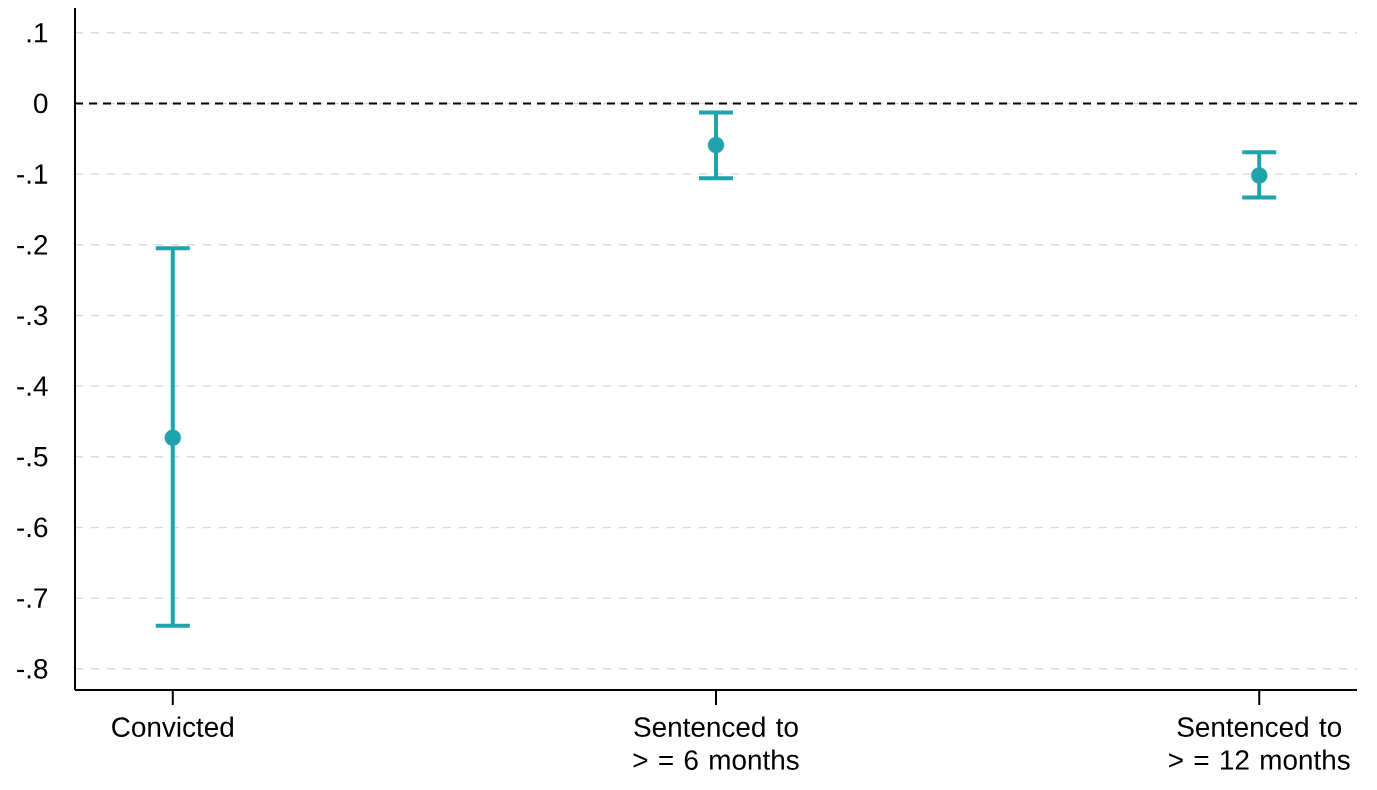 Image resolution: width=1377 pixels, height=790 pixels. I want to click on y-tick-label: -.8, so click(32, 668).